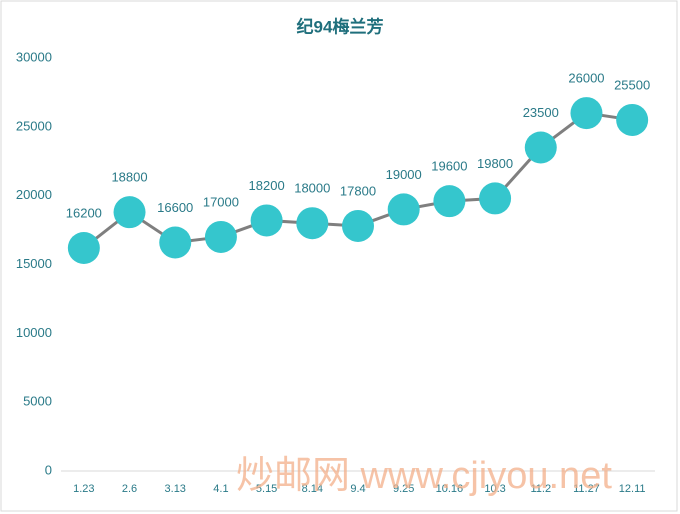  I want to click on x-tick-label: 1.23, so click(83, 489).